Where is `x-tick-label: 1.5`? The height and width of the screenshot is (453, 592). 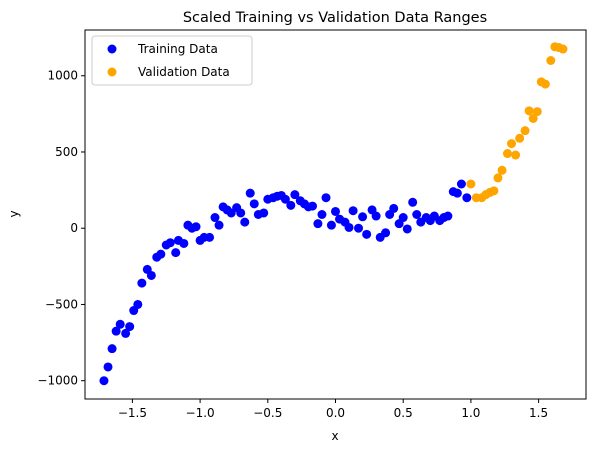 x-tick-label: 1.5 is located at coordinates (538, 413).